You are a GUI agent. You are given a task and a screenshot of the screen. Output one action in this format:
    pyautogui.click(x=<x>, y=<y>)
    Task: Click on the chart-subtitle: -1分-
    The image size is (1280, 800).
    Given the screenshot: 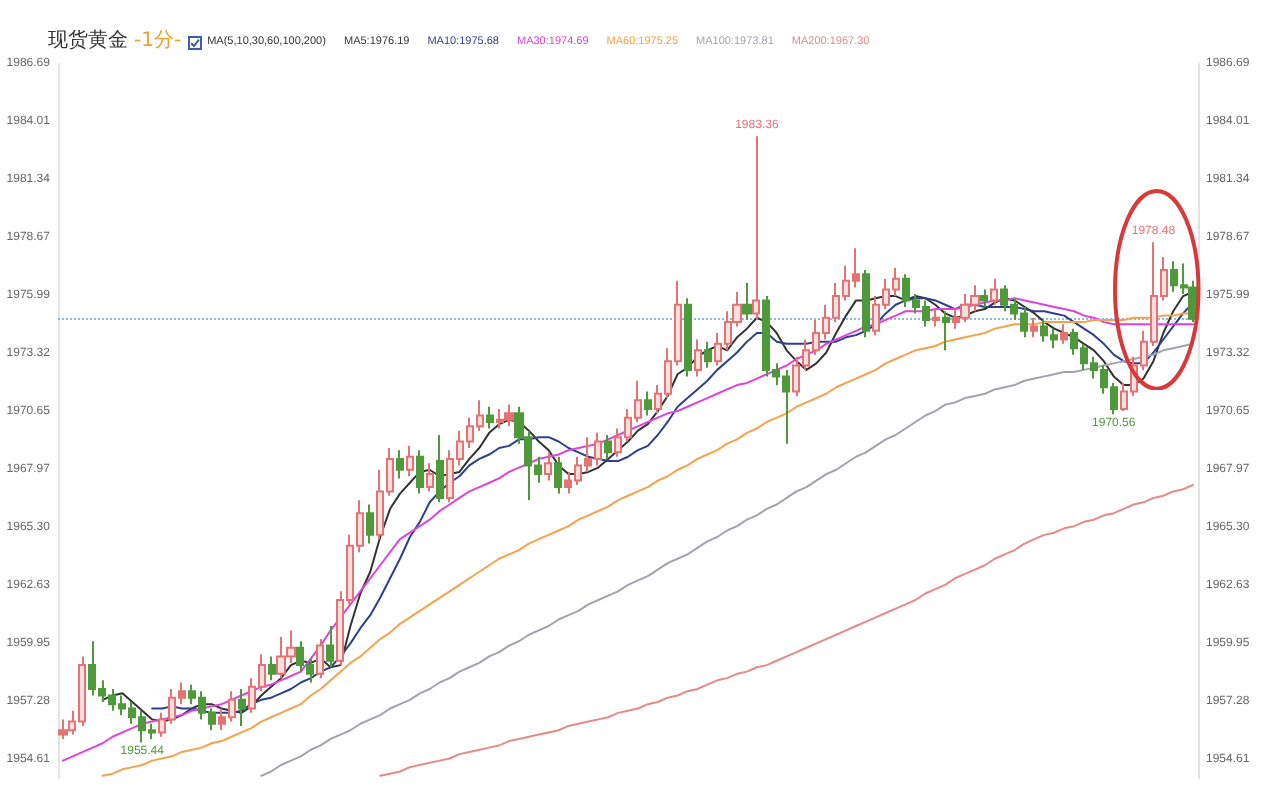 What is the action you would take?
    pyautogui.click(x=158, y=42)
    